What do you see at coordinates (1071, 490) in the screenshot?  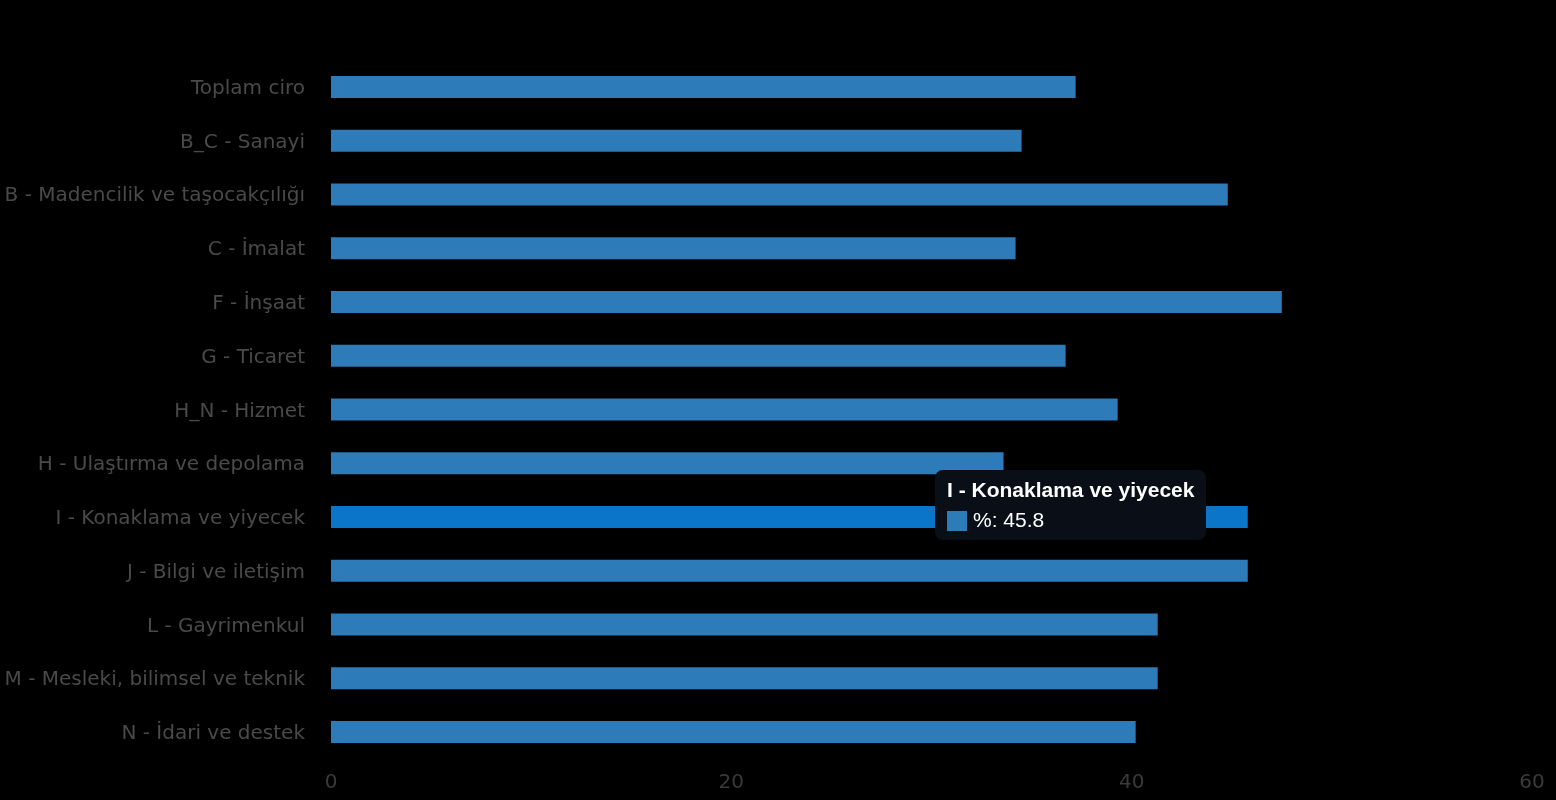 I see `annotation: I - Konaklama ve yiyecek` at bounding box center [1071, 490].